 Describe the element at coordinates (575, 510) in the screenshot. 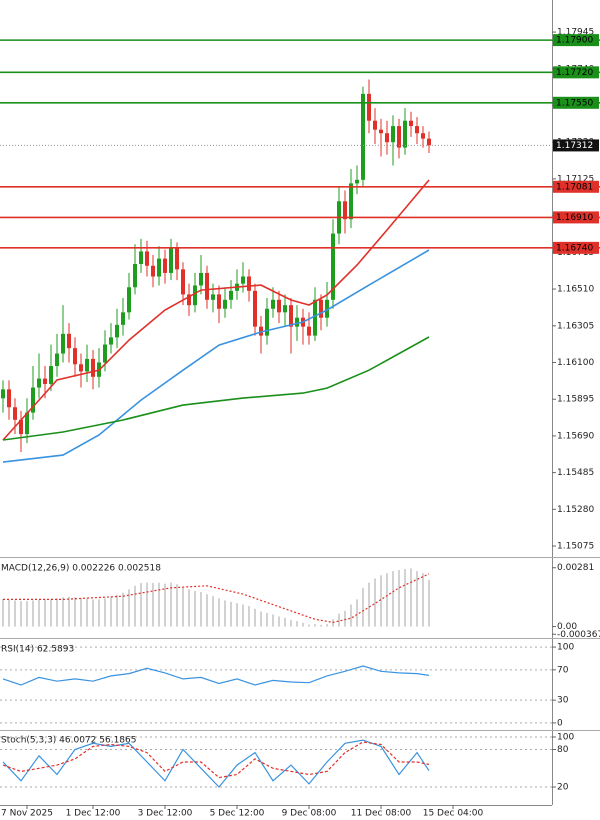

I see `y-tick-label: 1.15280` at that location.